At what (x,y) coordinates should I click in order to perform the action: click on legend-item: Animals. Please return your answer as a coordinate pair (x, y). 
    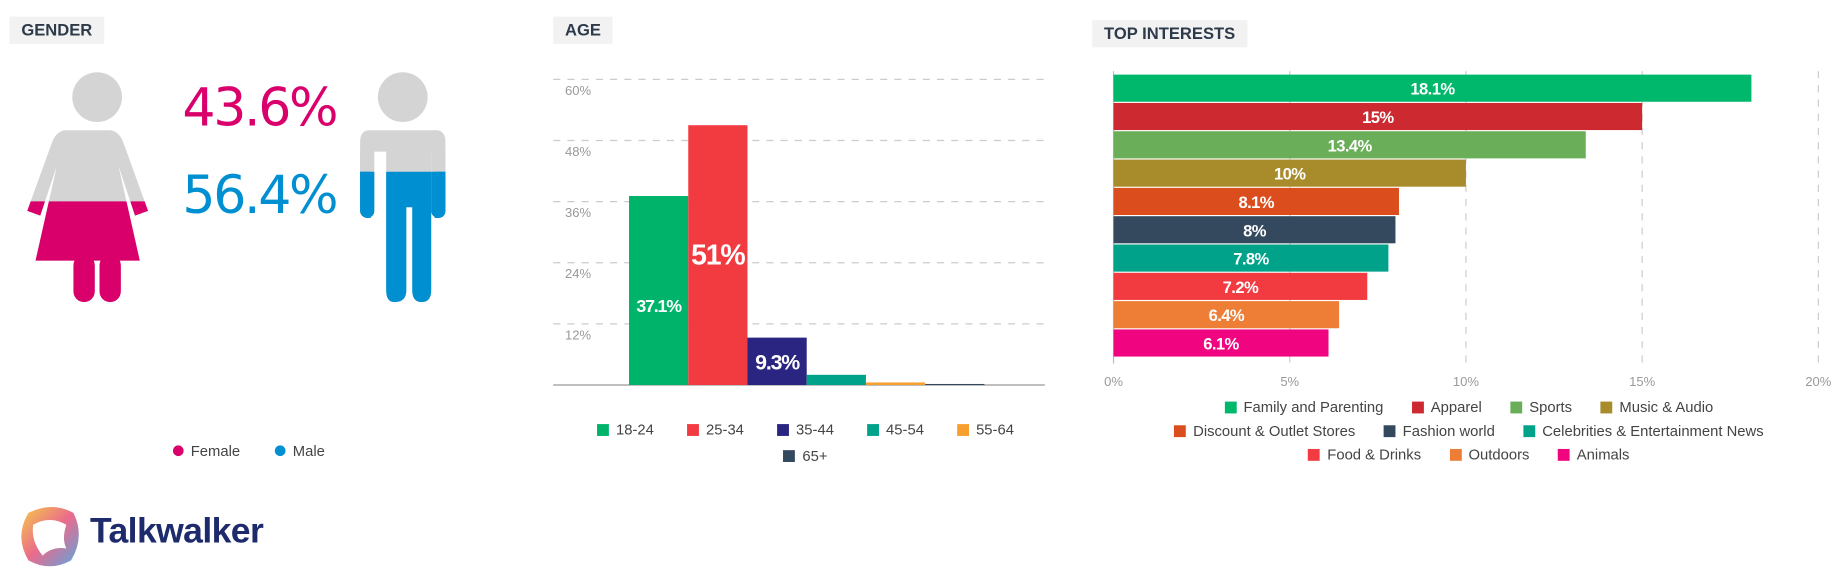
    Looking at the image, I should click on (1593, 455).